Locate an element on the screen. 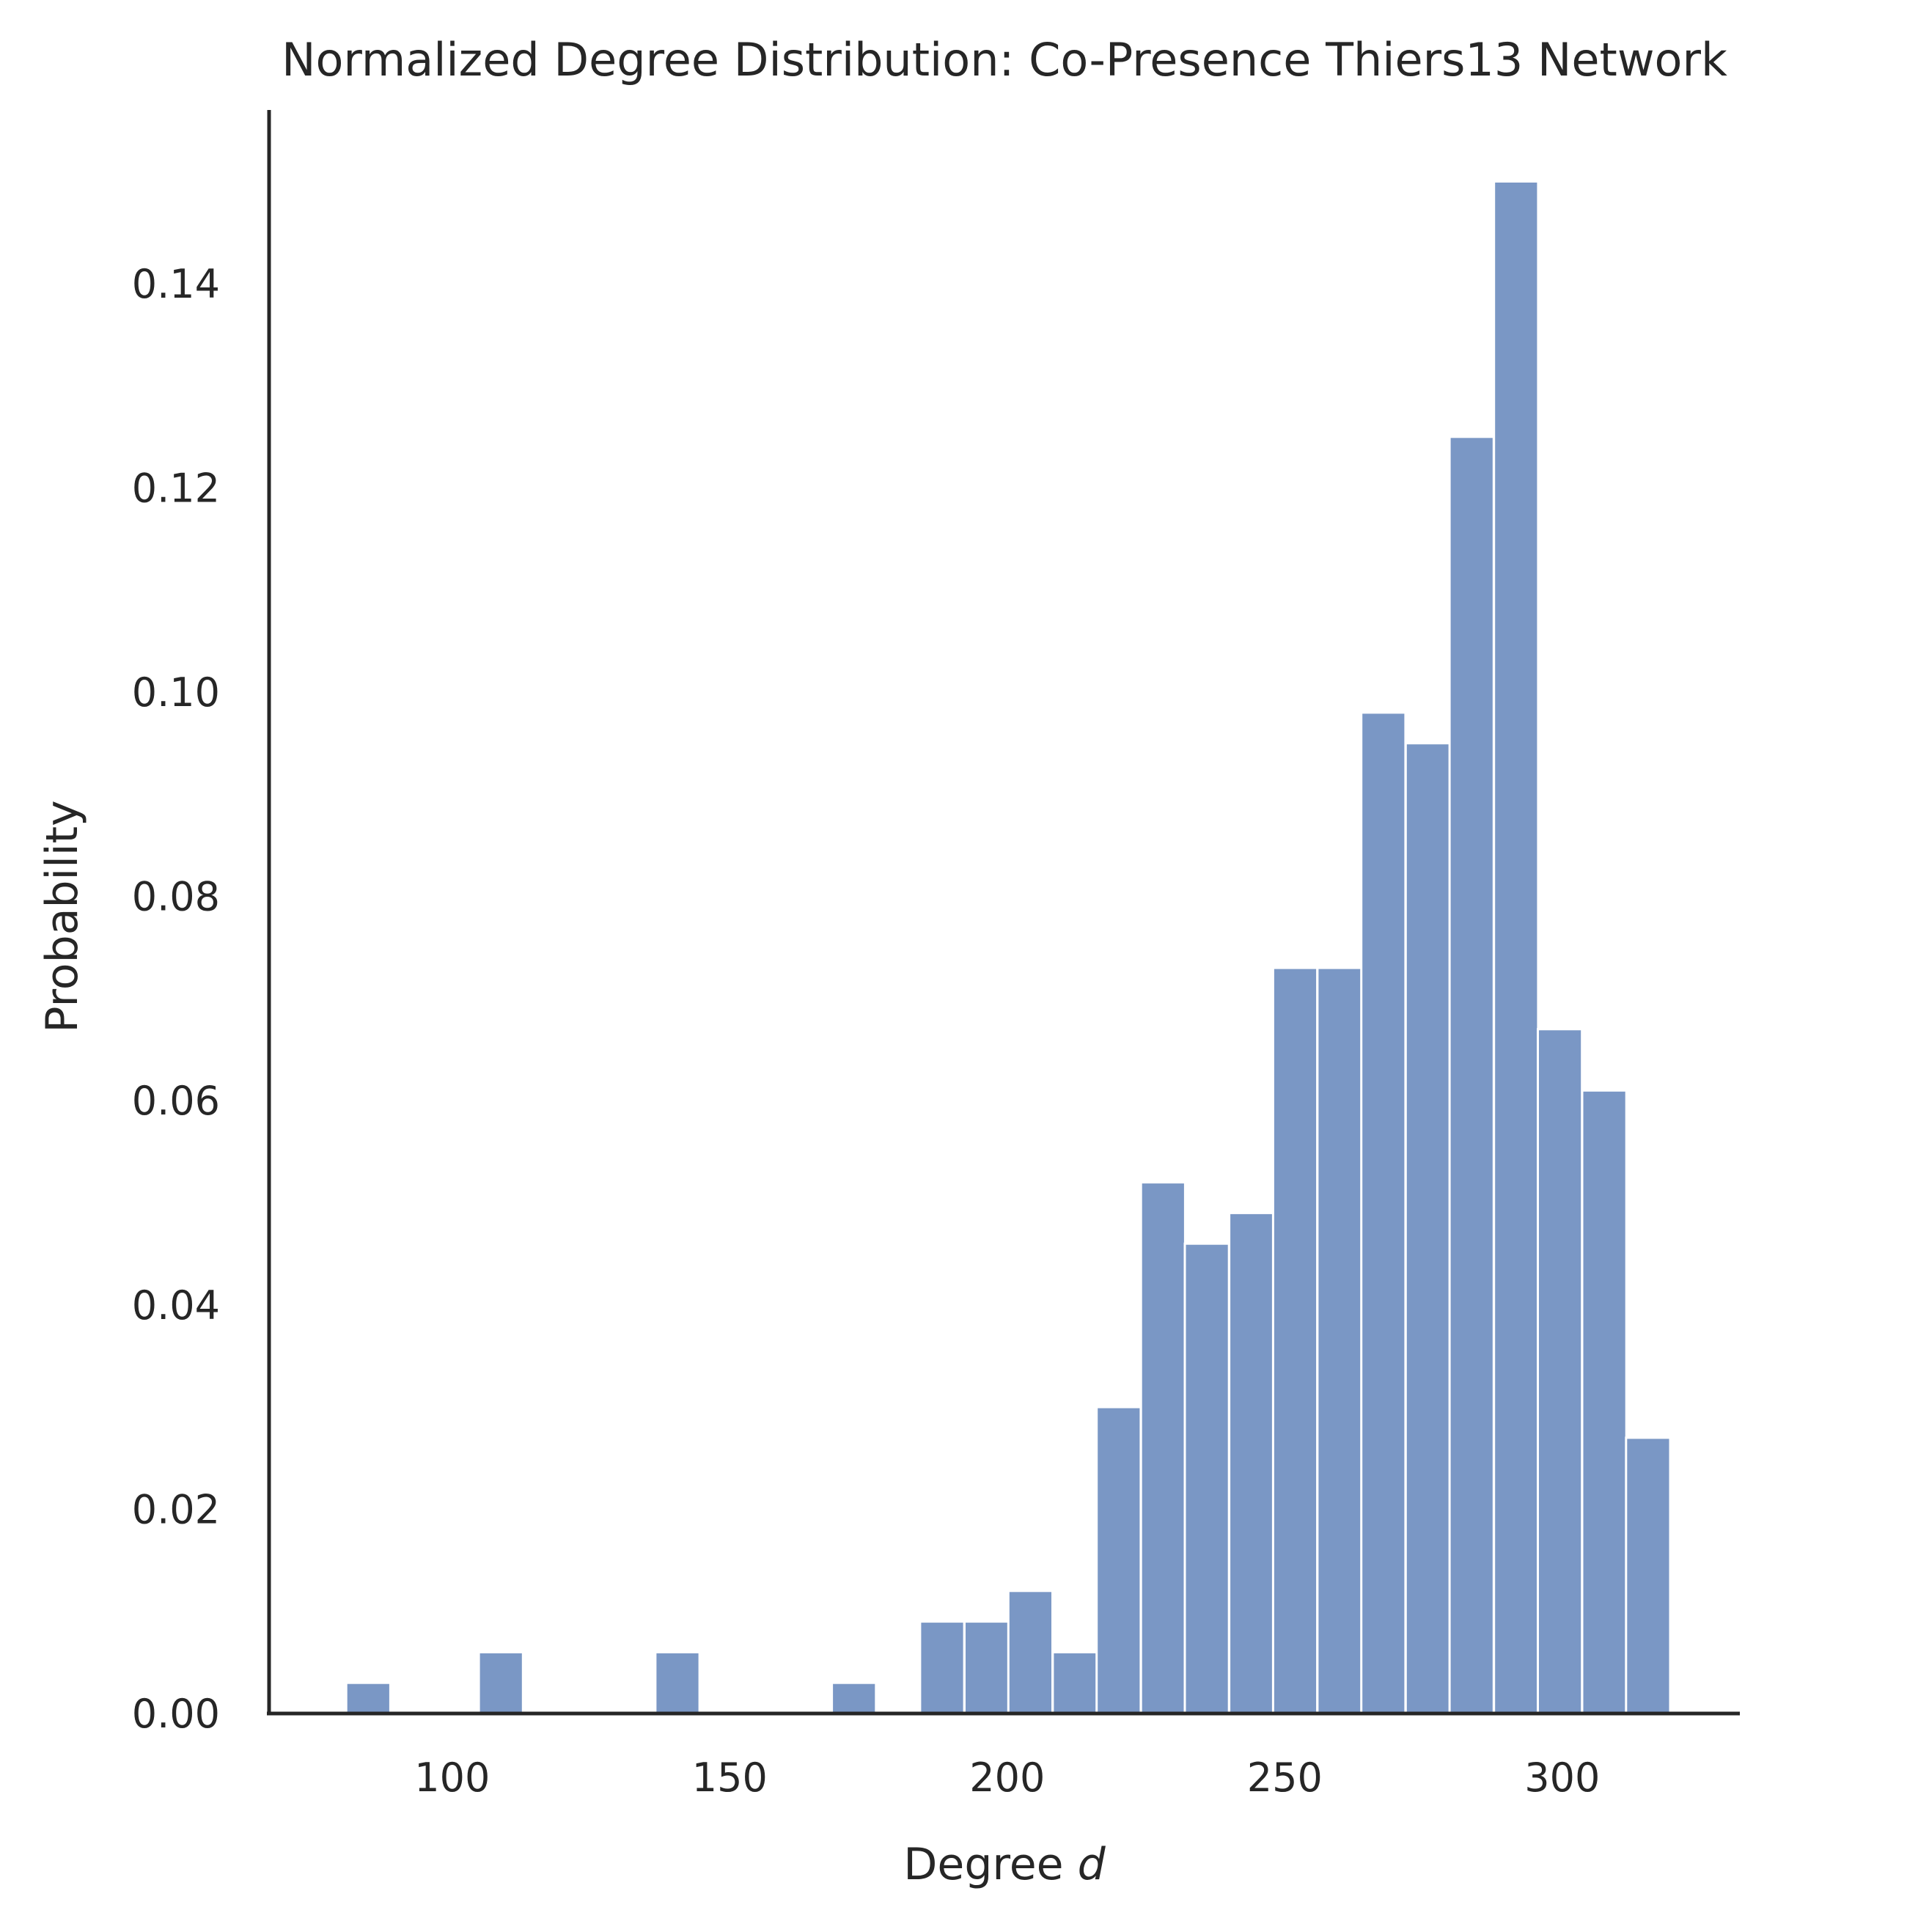 This screenshot has height=1932, width=1907. x-tick-label: 200 is located at coordinates (1007, 1778).